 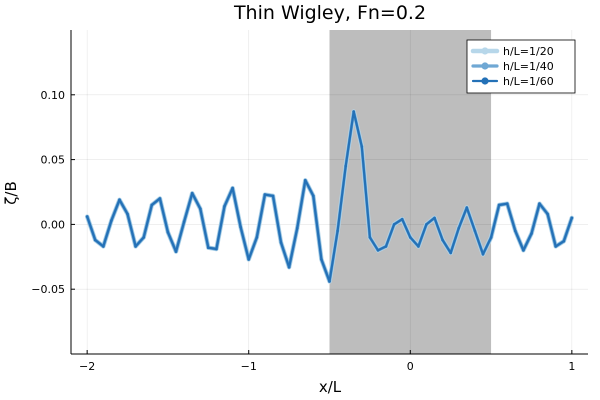 I want to click on legend-label: h/L=1/60, so click(x=528, y=81).